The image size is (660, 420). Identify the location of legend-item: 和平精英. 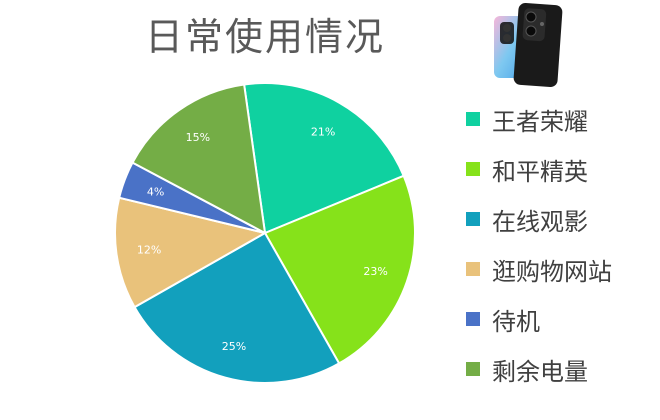
(539, 169).